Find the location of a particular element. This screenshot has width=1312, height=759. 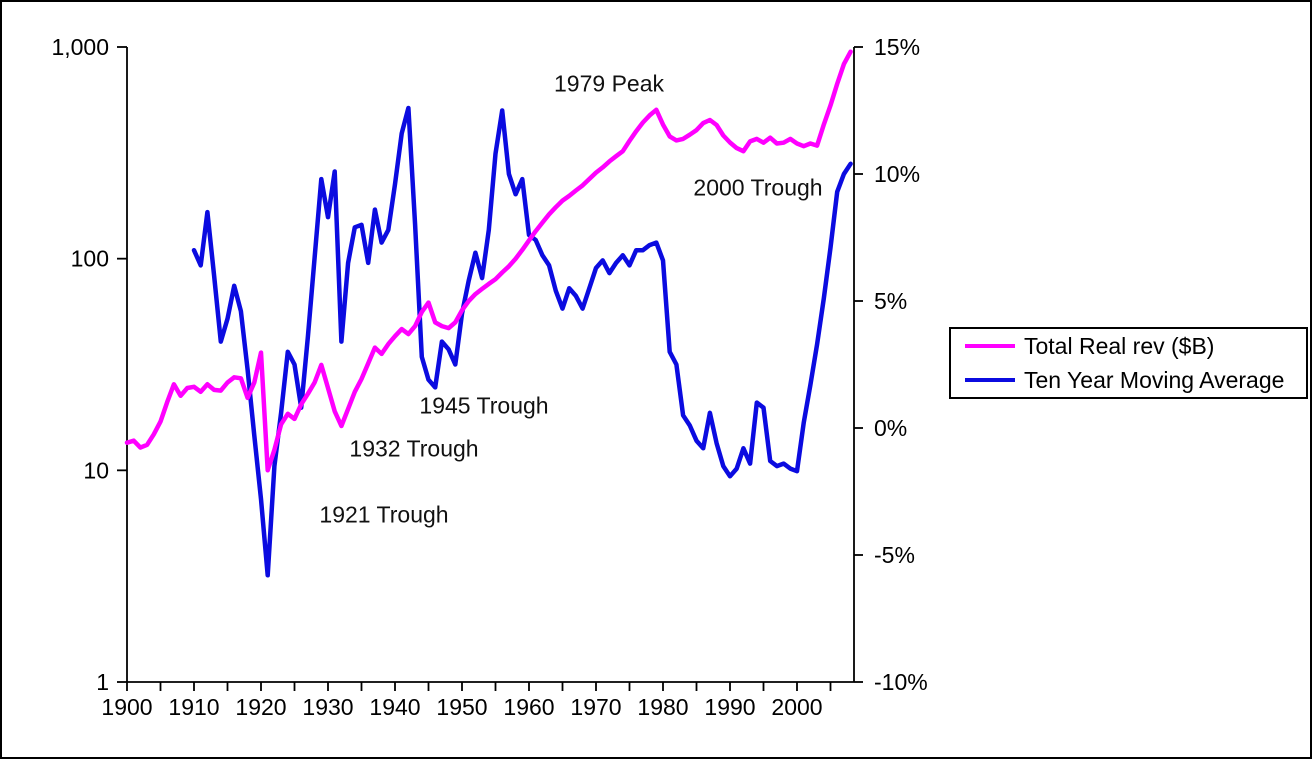

x-axis-label: 1980 is located at coordinates (662, 707).